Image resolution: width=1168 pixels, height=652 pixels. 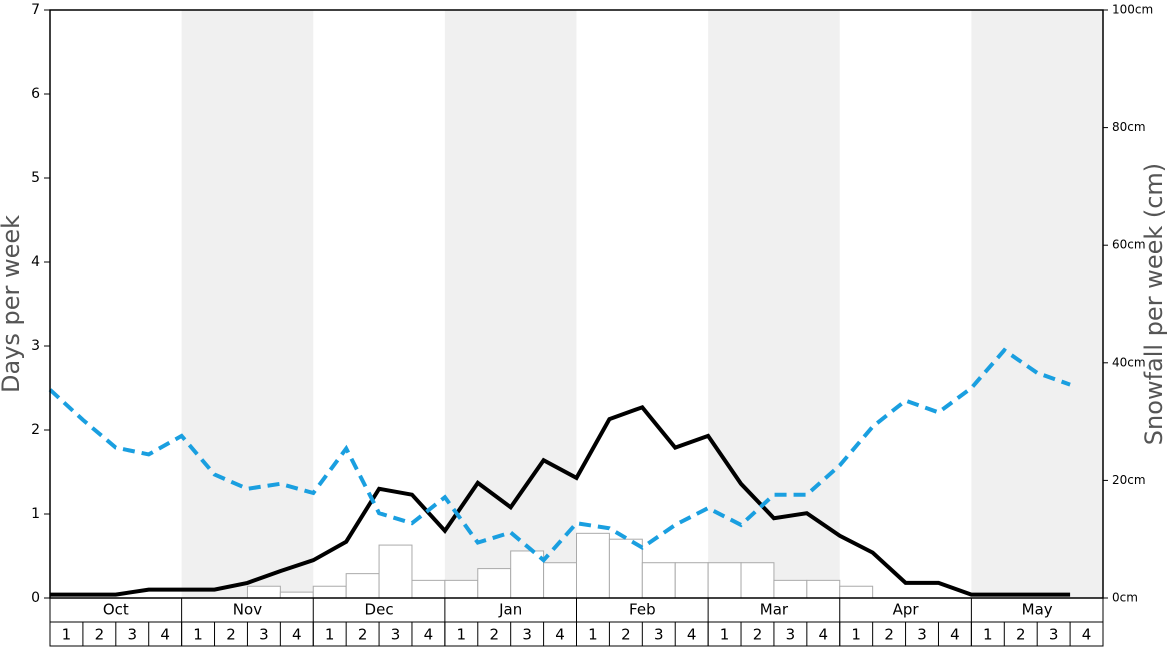 I want to click on y2-tick-label: 0cm, so click(x=1125, y=598).